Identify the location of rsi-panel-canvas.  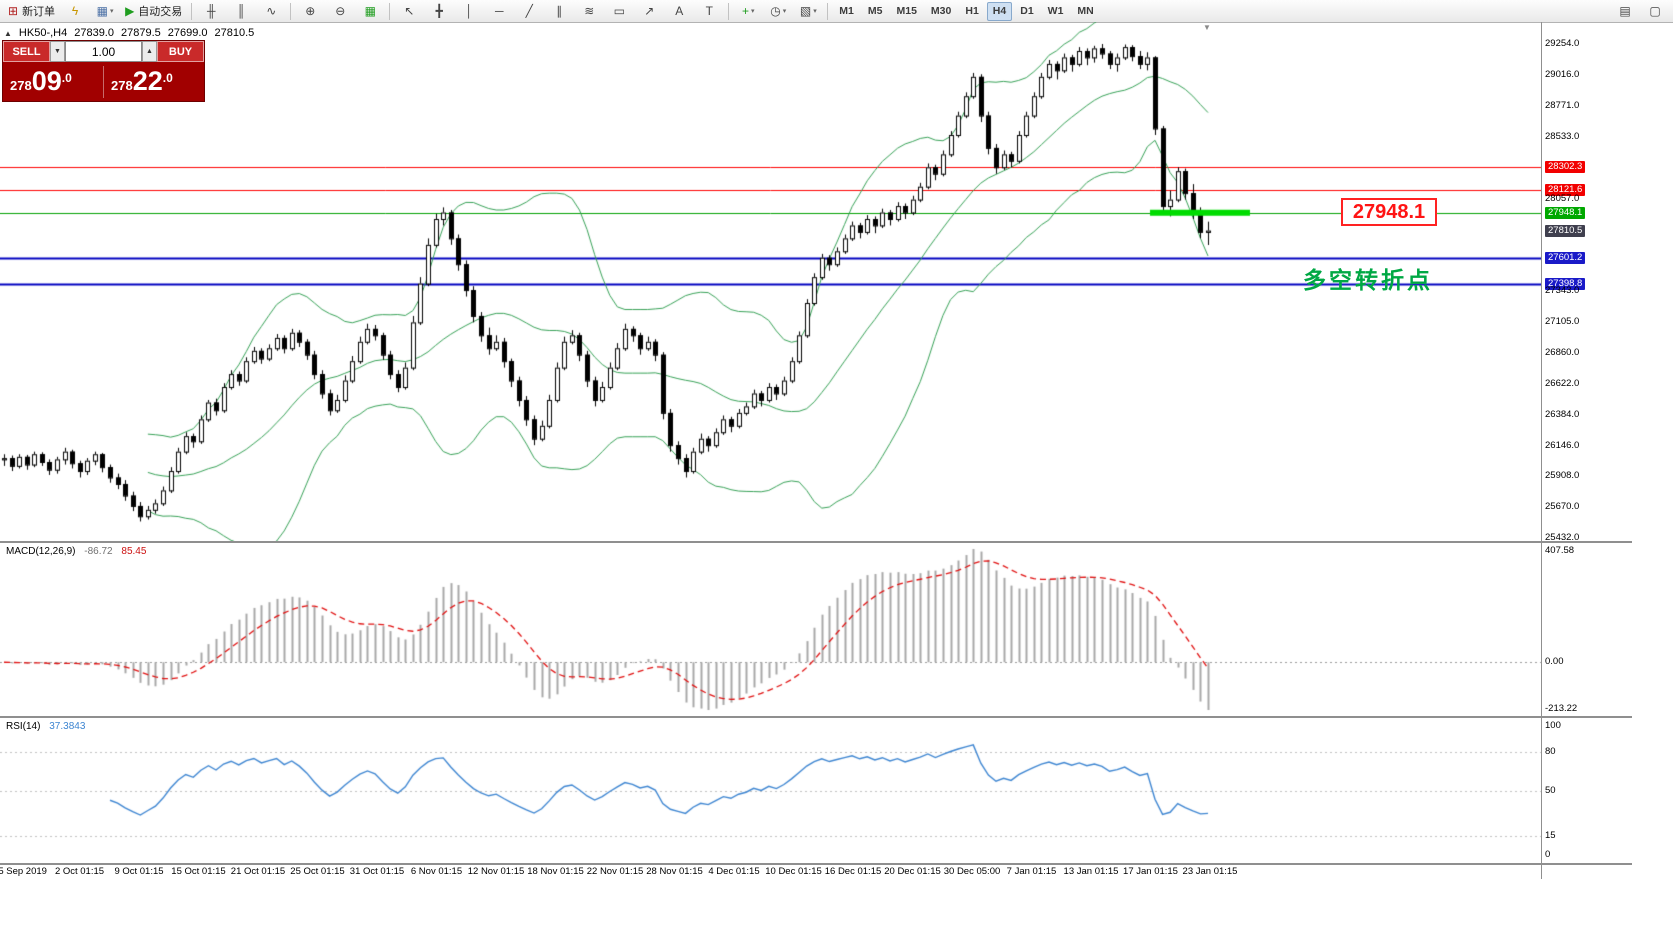
(770, 790).